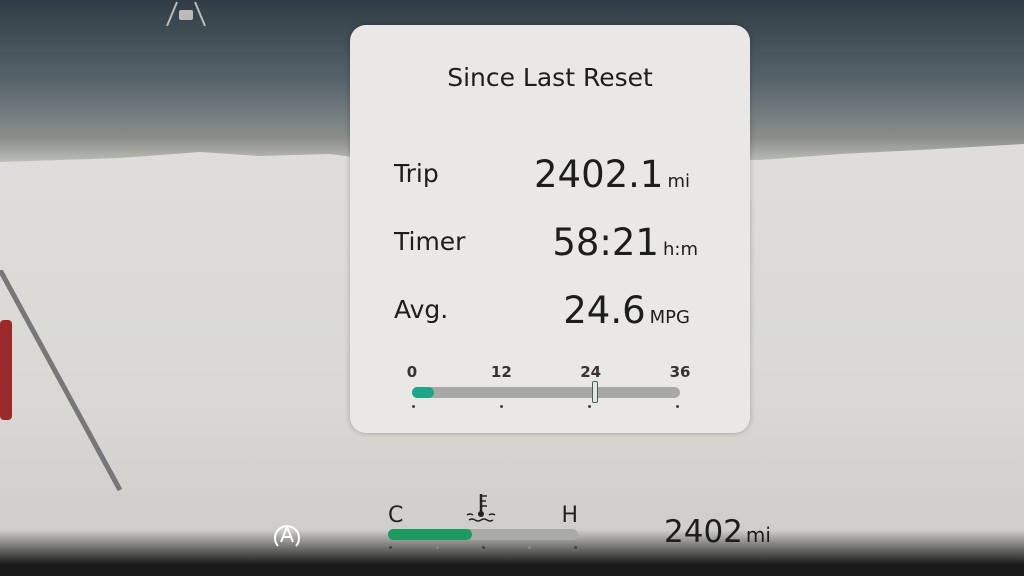 This screenshot has width=1024, height=576. I want to click on trip-unit: mi, so click(678, 181).